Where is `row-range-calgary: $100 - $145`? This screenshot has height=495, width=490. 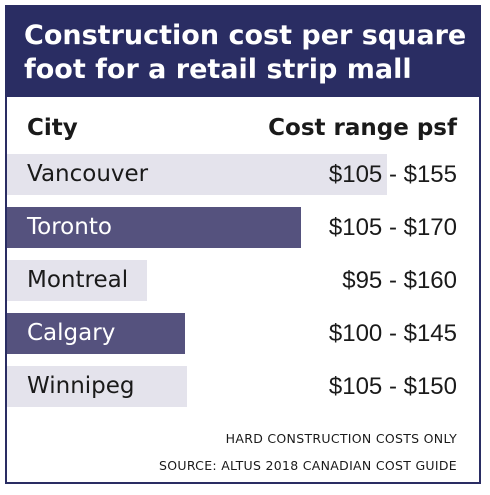
row-range-calgary: $100 - $145 is located at coordinates (392, 333).